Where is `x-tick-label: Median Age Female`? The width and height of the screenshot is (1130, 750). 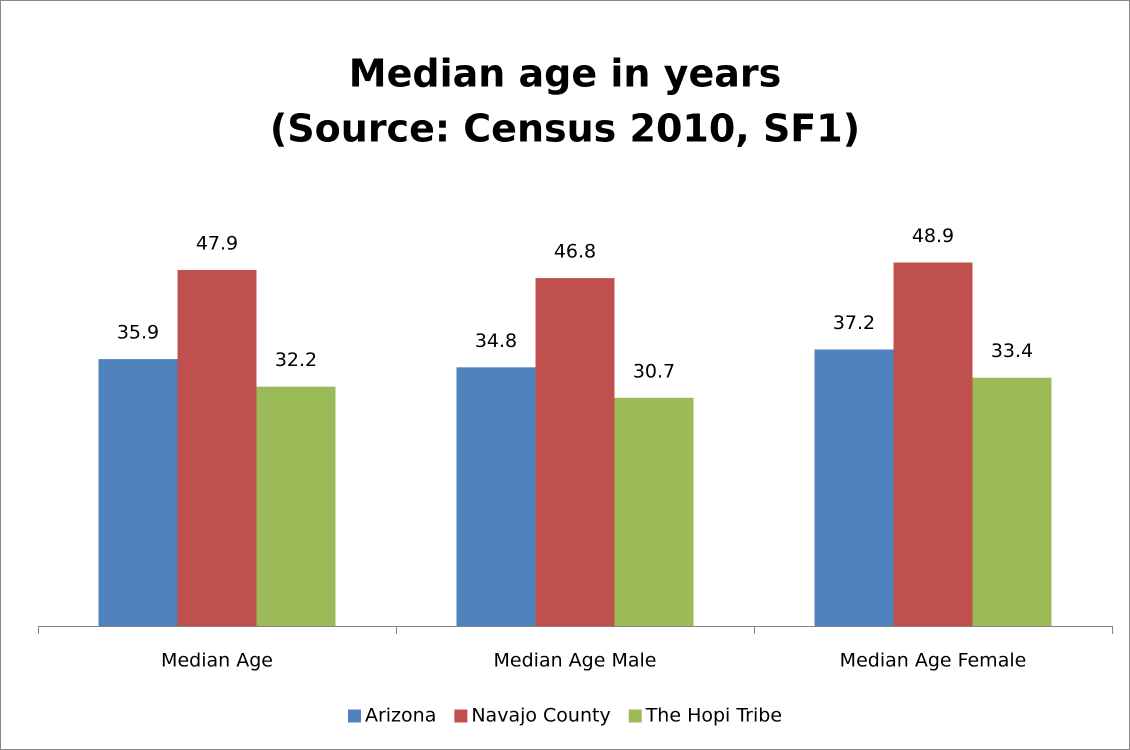 x-tick-label: Median Age Female is located at coordinates (933, 661).